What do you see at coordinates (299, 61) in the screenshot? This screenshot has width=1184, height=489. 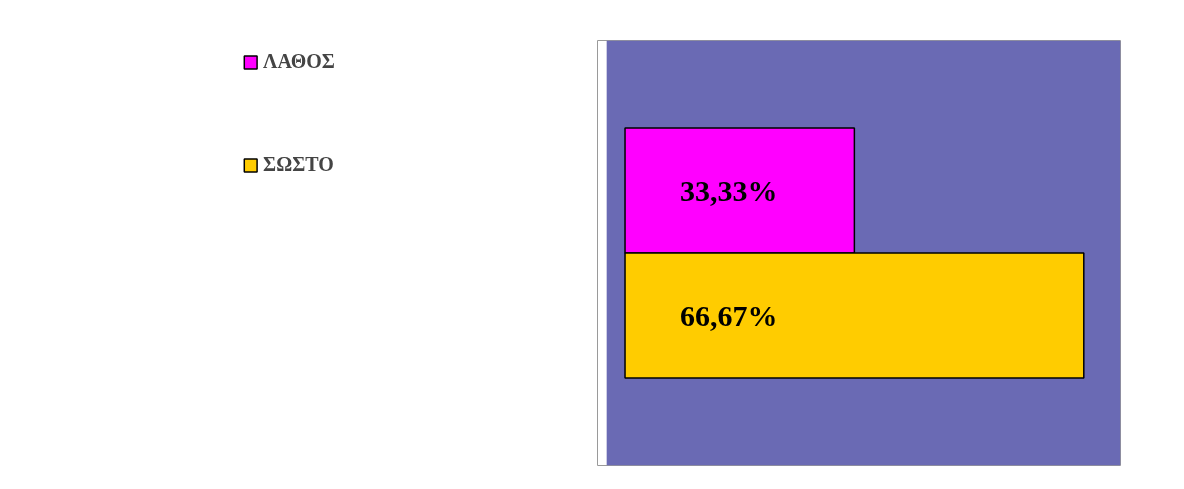 I see `legend-label: ΛΑΘΟΣ` at bounding box center [299, 61].